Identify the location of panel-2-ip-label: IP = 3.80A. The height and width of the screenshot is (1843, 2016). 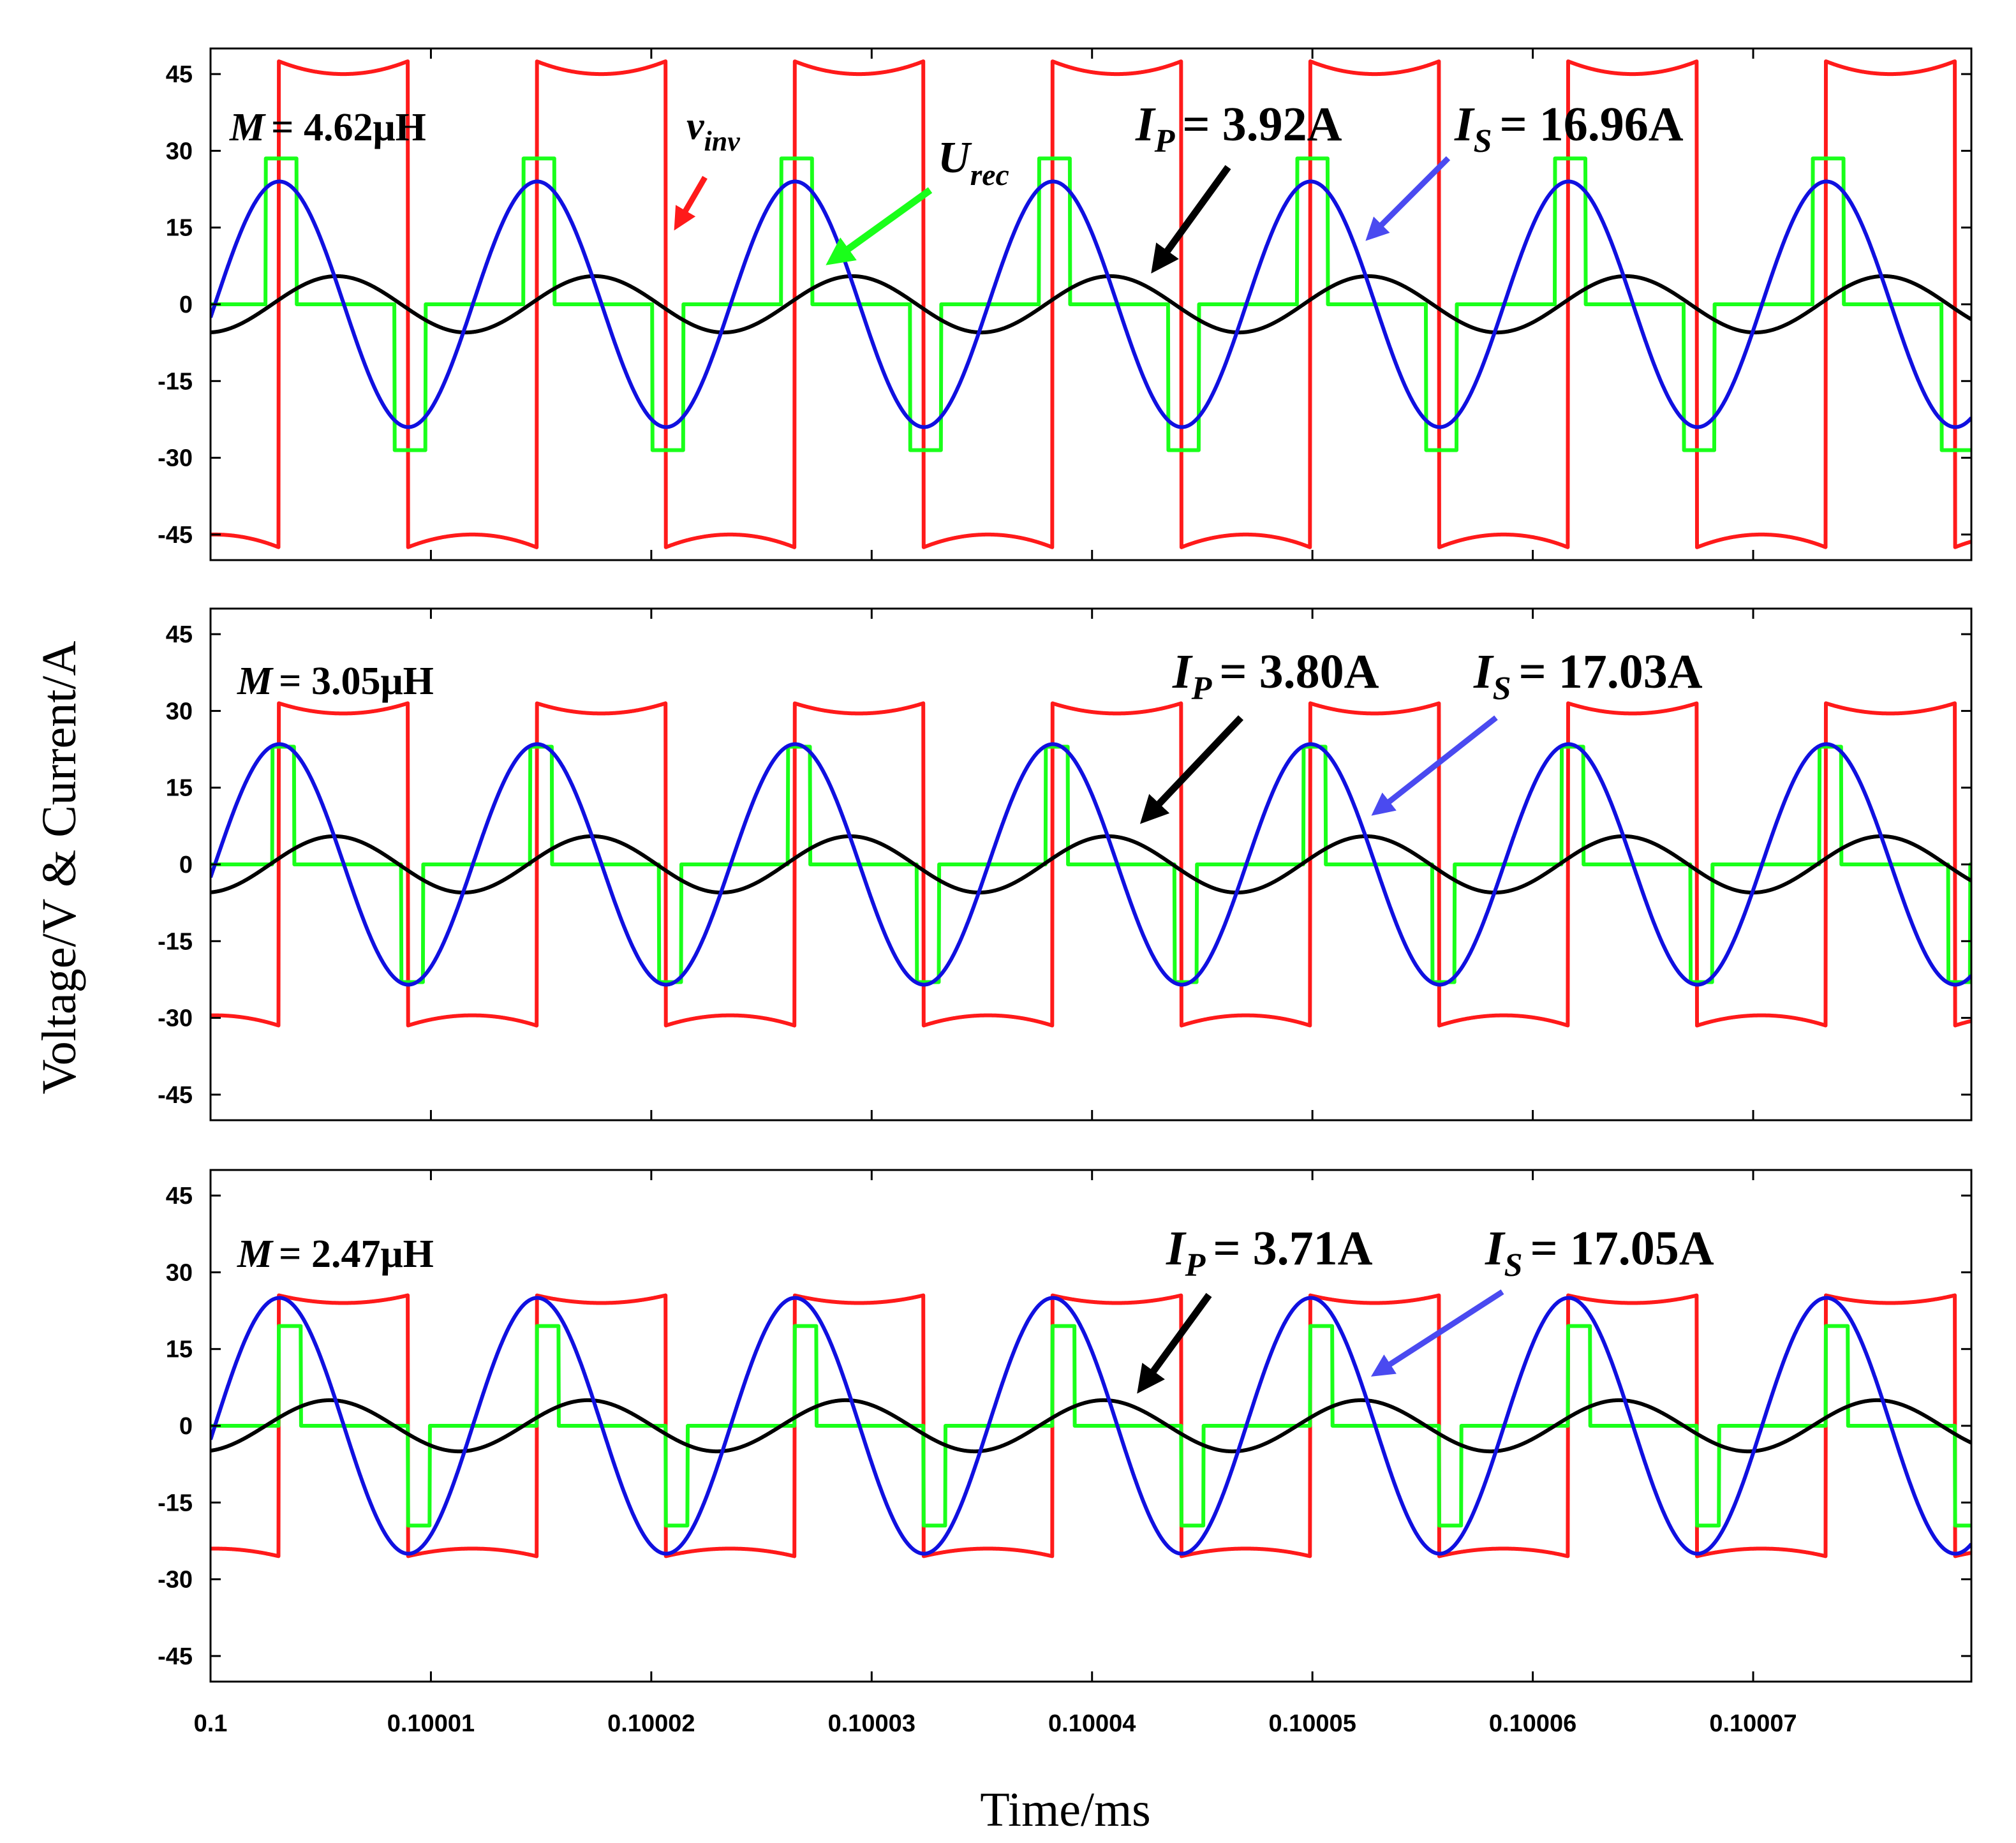
(1275, 676).